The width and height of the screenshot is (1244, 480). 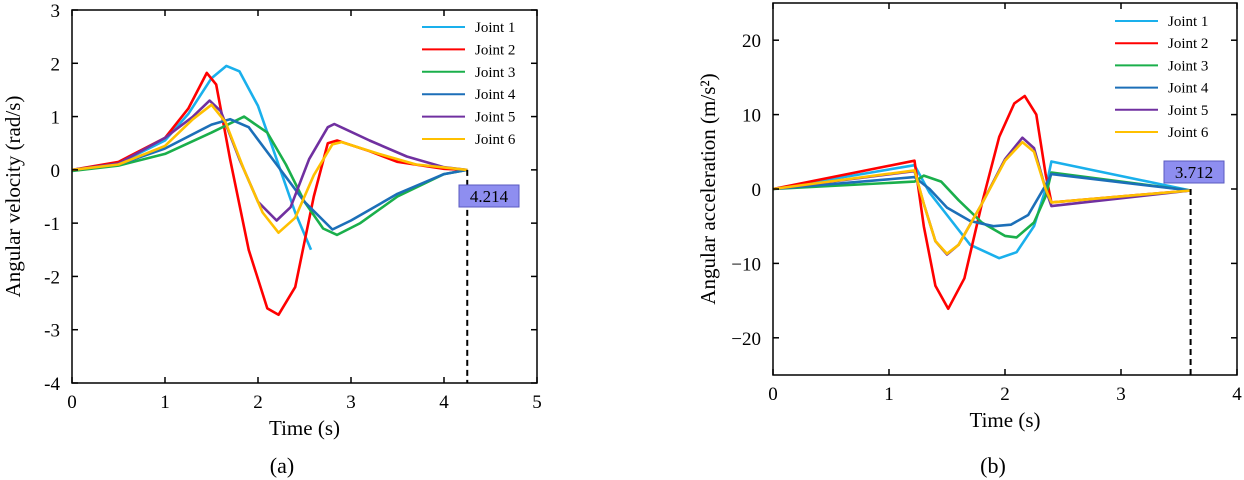 I want to click on y-axis-label: Angular acceleration (m/s²), so click(x=708, y=188).